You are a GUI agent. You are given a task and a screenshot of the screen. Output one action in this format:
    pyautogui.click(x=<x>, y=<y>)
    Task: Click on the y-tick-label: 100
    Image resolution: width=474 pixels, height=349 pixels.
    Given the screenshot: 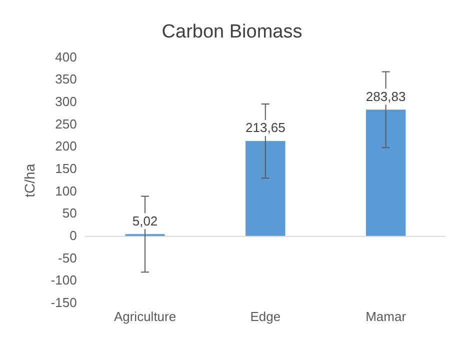 What is the action you would take?
    pyautogui.click(x=66, y=190)
    